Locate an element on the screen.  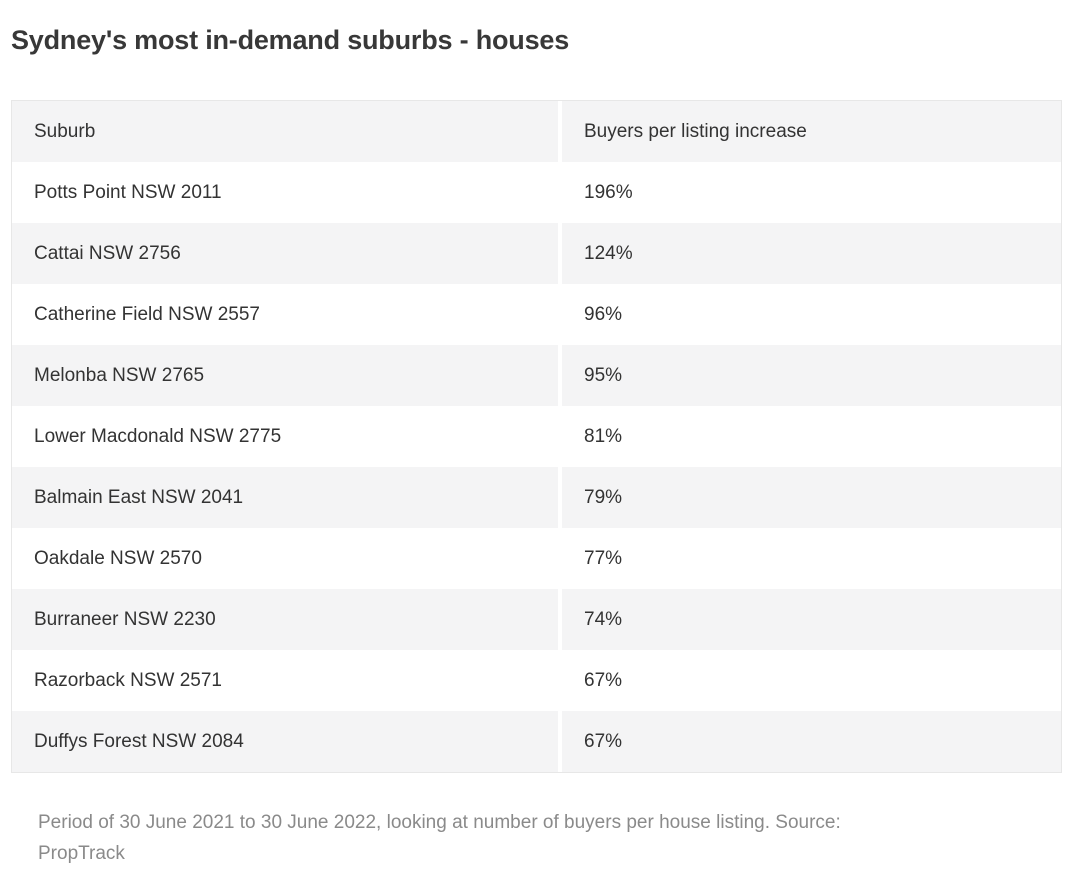
suburb-cell: Razorback NSW 2571 is located at coordinates (285, 680).